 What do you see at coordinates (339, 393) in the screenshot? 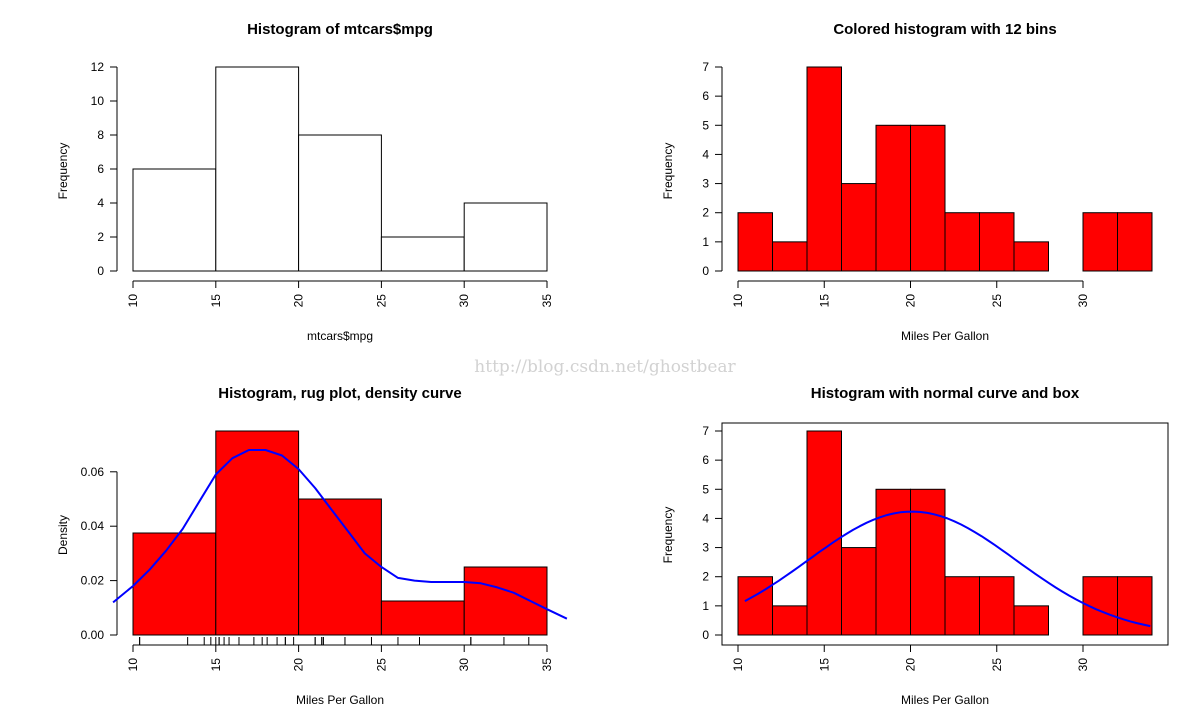
I see `chart-title: Histogram, rug plot, density curve` at bounding box center [339, 393].